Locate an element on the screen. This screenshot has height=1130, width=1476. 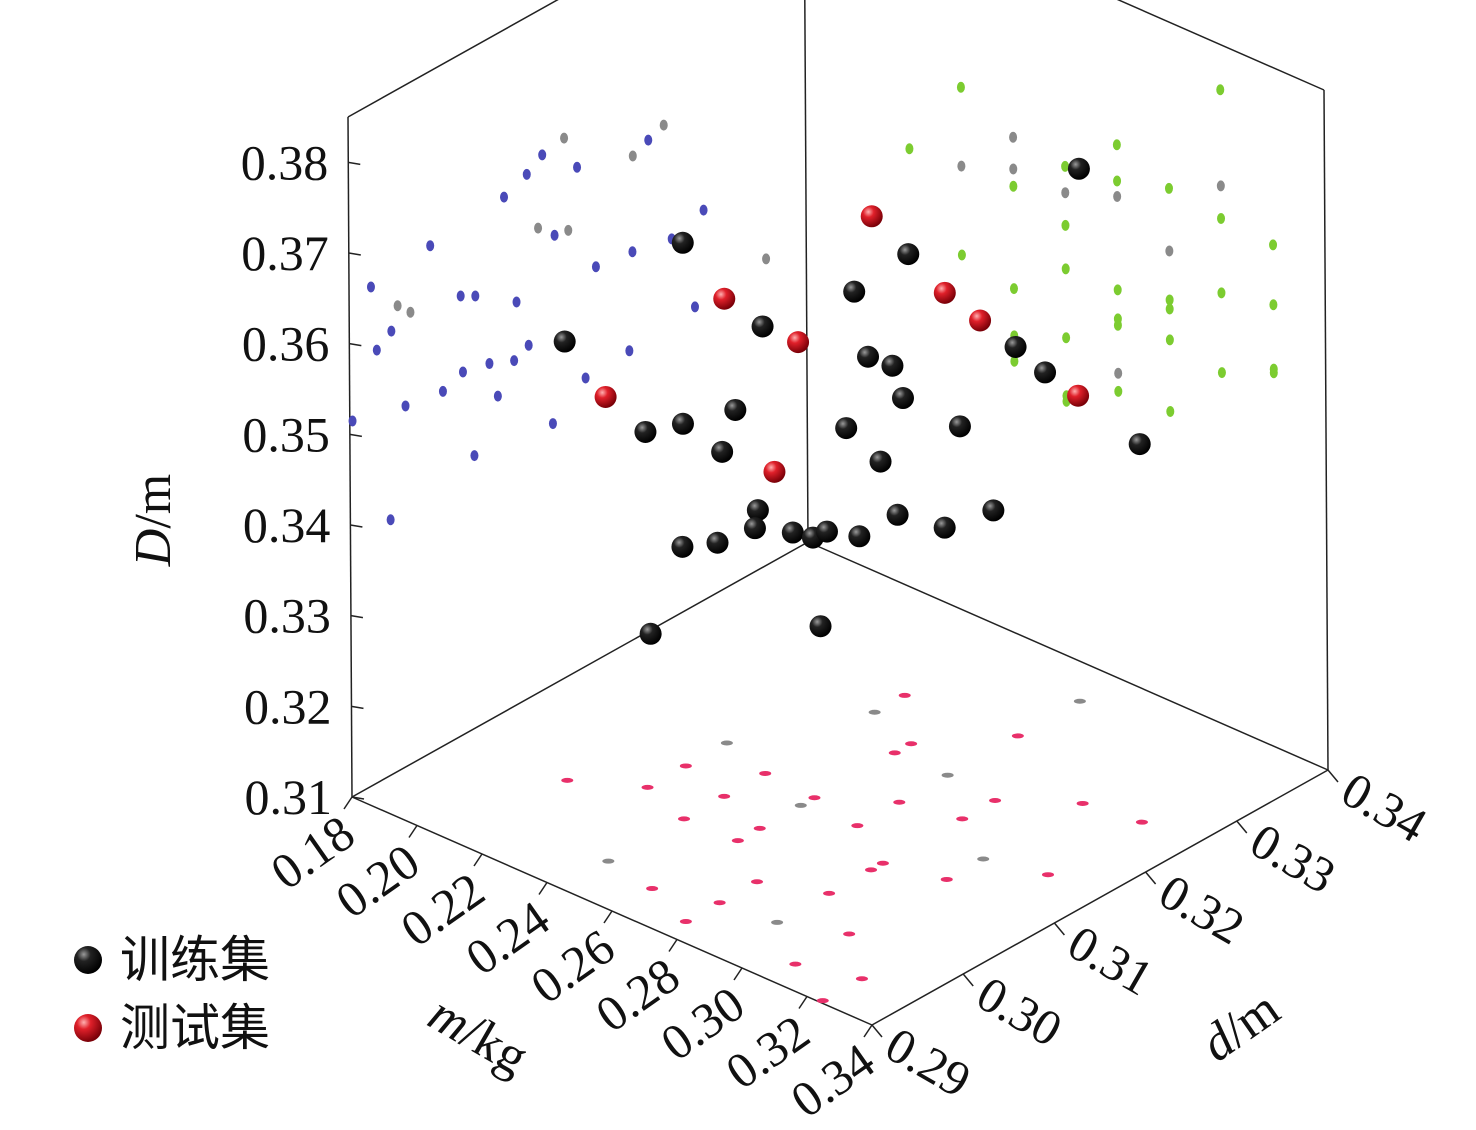
legend-marker-train is located at coordinates (88, 960).